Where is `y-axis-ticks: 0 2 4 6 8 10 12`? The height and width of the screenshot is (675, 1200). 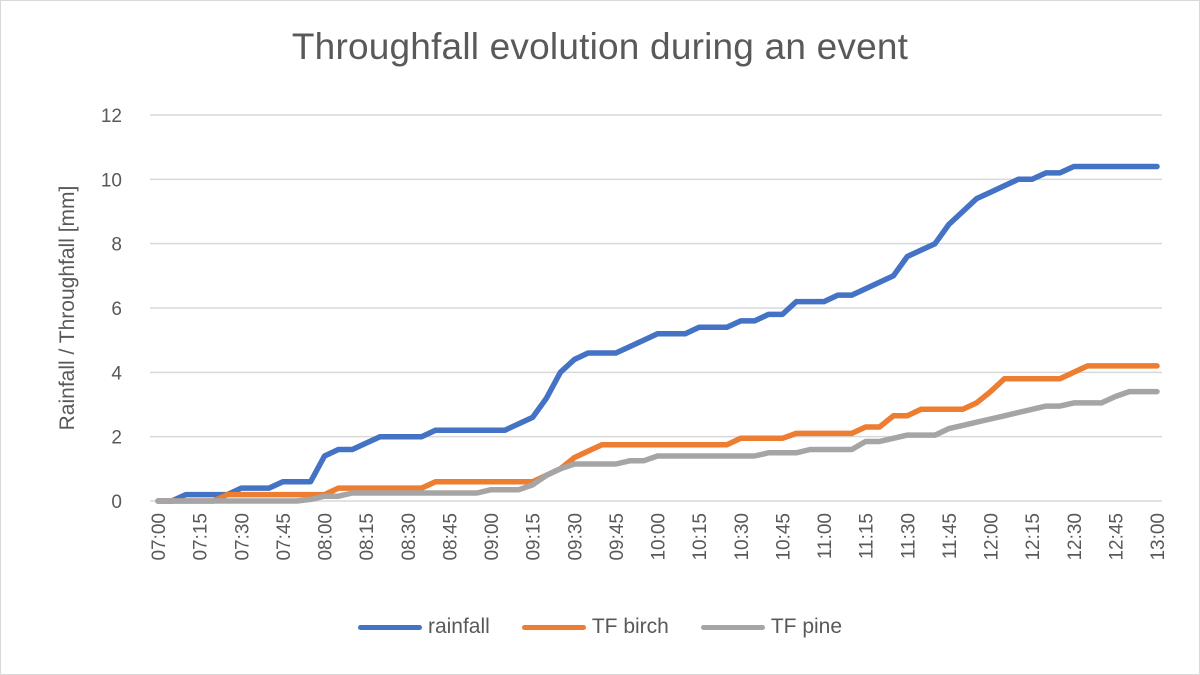 y-axis-ticks: 0 2 4 6 8 10 12 is located at coordinates (112, 309).